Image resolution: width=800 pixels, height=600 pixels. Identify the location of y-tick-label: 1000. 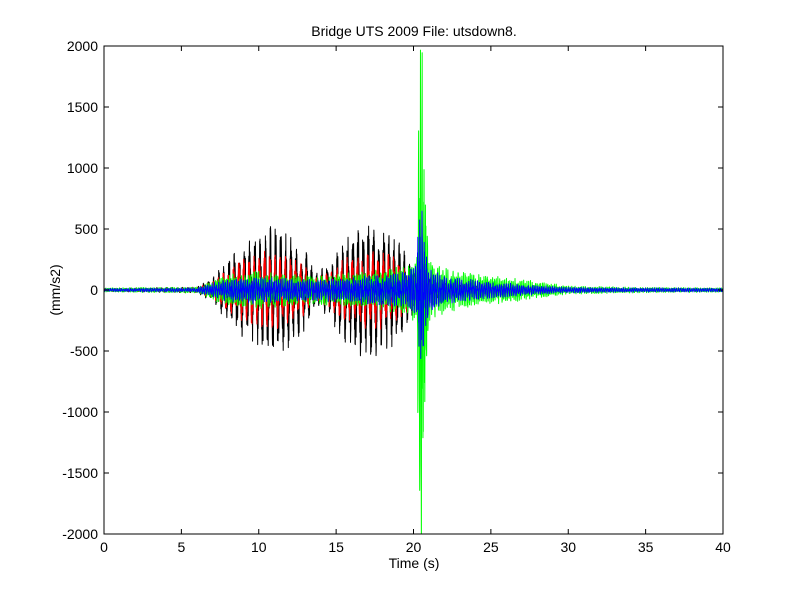
(82, 168).